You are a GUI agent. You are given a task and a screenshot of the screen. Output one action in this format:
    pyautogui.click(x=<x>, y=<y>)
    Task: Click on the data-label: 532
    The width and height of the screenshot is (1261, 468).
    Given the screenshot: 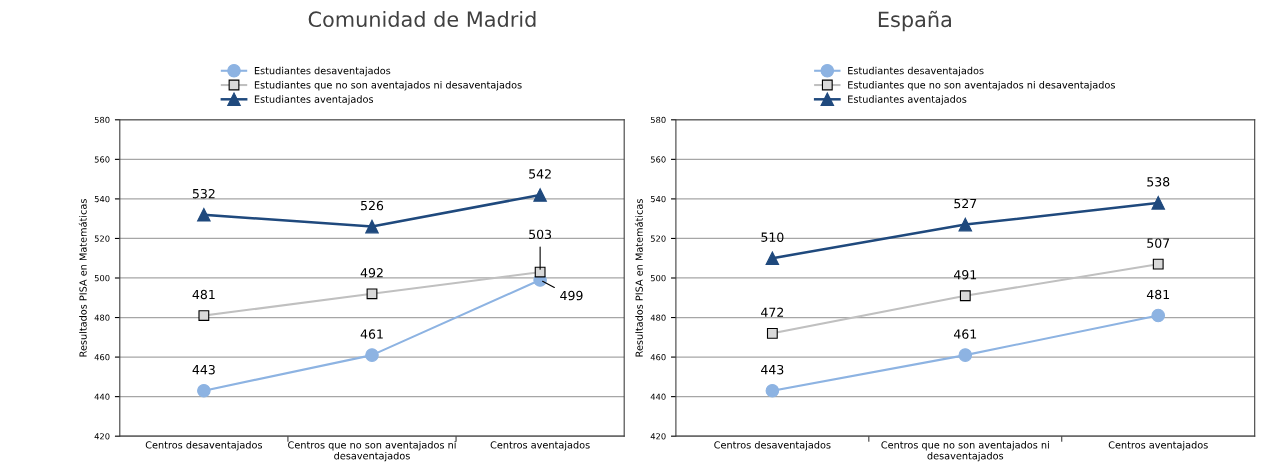 What is the action you would take?
    pyautogui.click(x=203, y=193)
    